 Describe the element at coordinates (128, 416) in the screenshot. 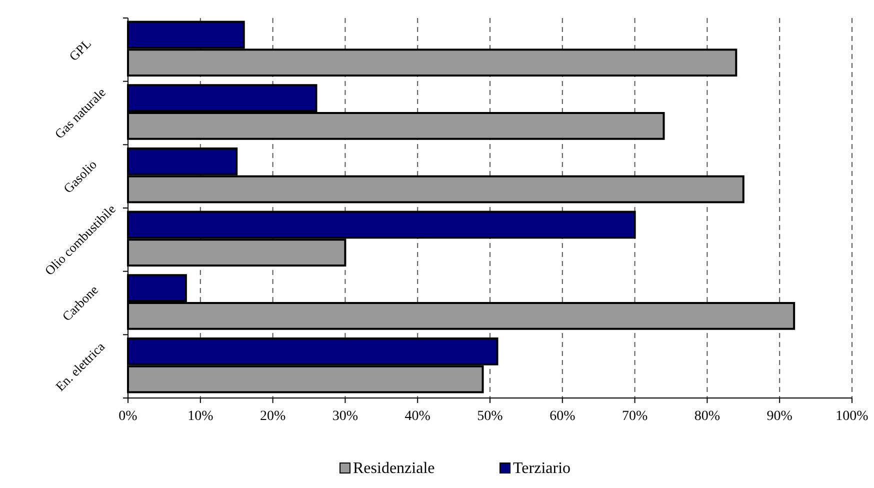

I see `x-tick-label: 0%` at that location.